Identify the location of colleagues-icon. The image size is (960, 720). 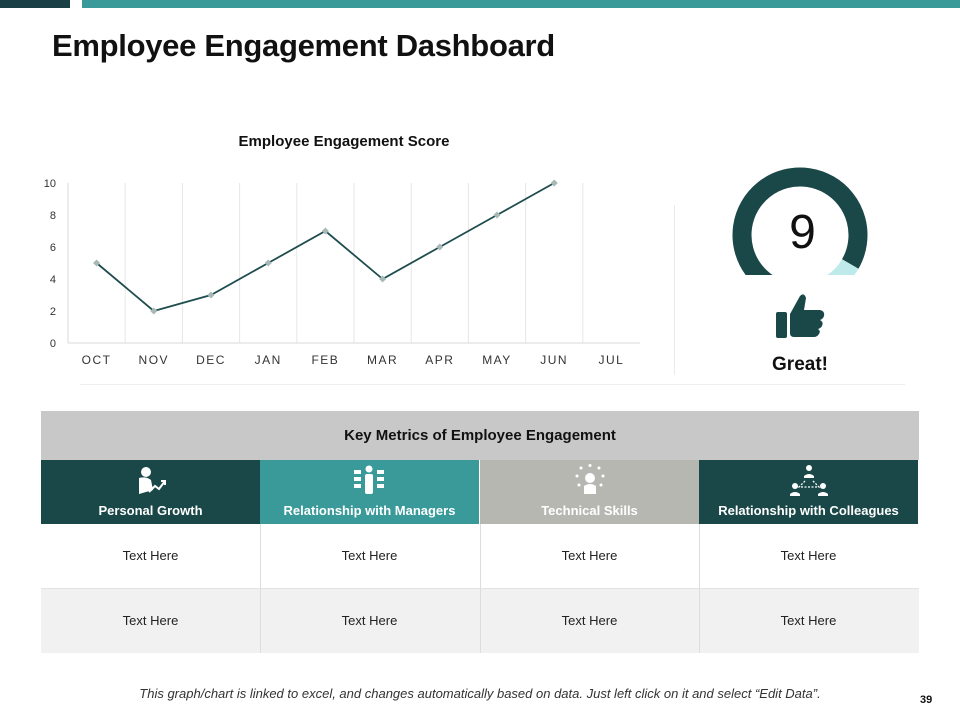
(809, 480).